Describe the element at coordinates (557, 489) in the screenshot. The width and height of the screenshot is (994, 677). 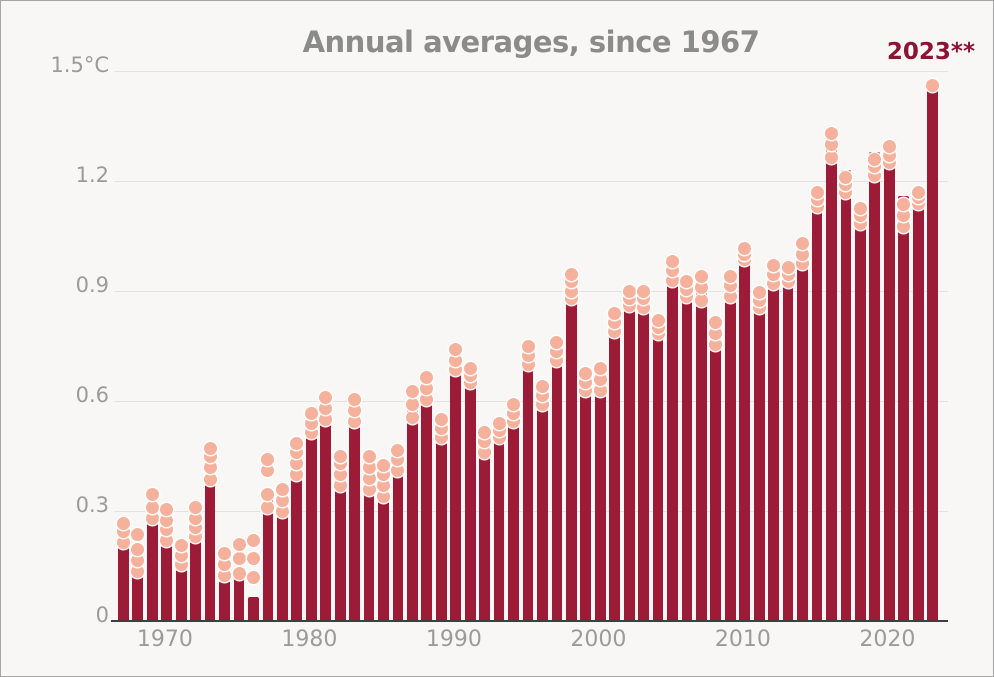
I see `bar-1997` at that location.